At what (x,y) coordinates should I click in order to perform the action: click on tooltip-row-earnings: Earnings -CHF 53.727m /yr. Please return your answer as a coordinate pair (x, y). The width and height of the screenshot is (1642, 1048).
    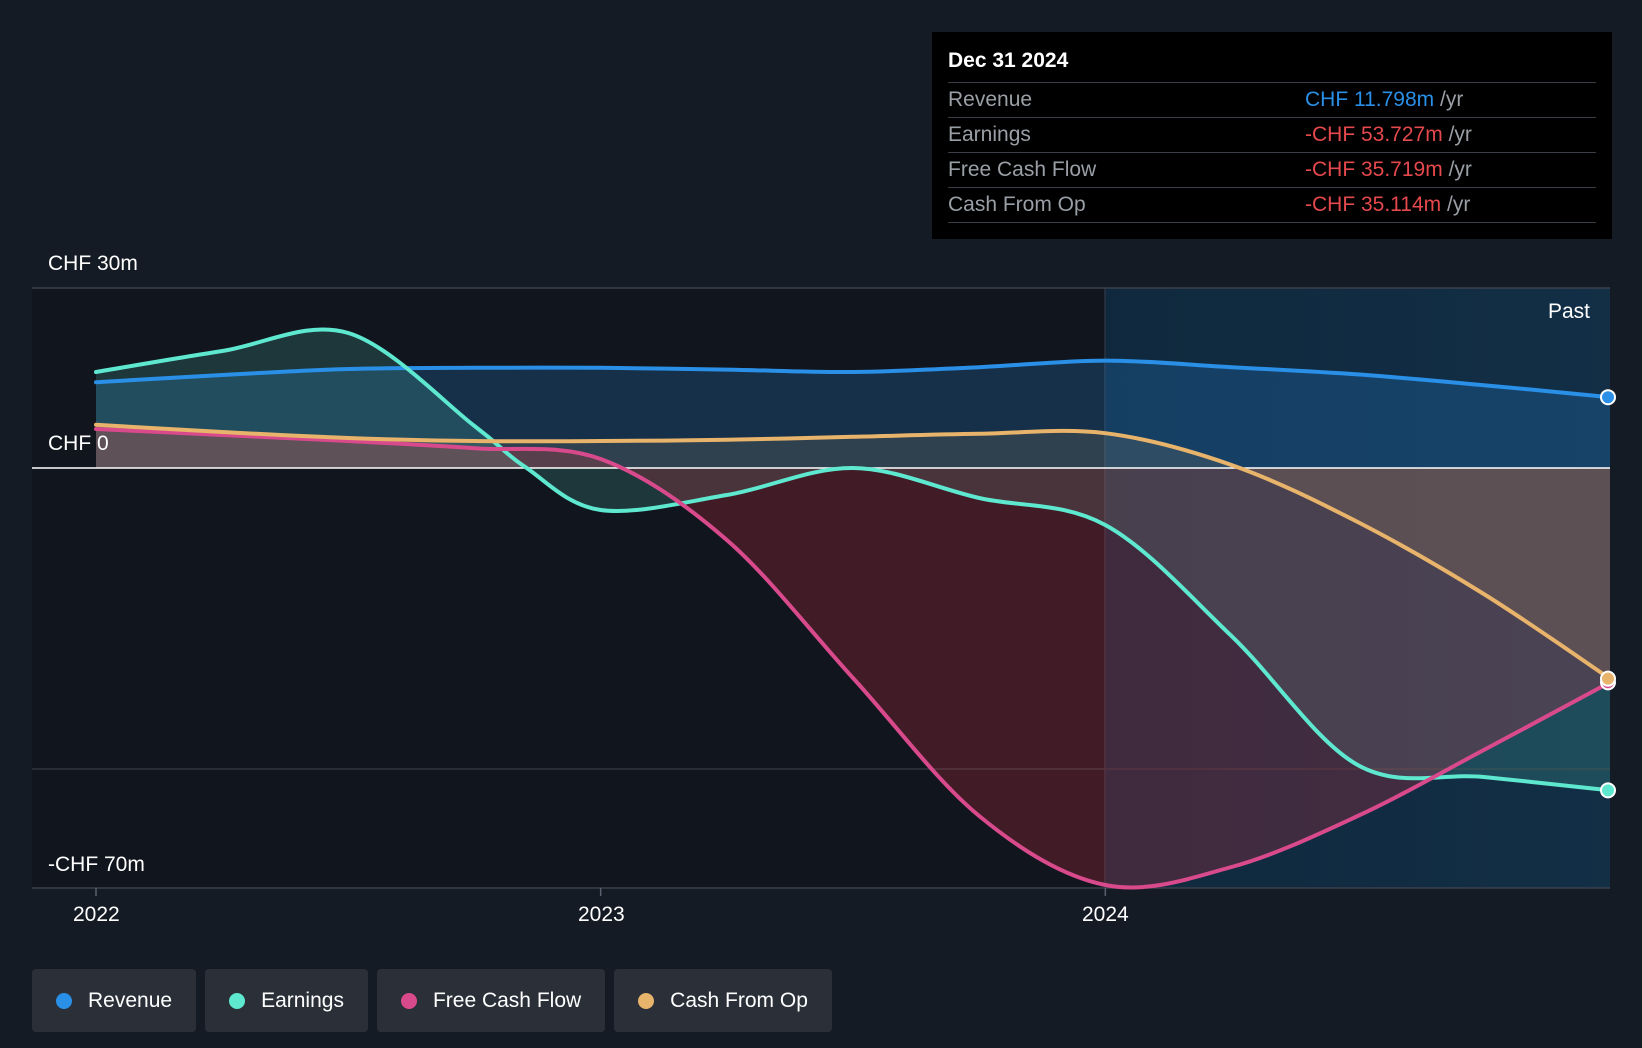
    Looking at the image, I should click on (1272, 135).